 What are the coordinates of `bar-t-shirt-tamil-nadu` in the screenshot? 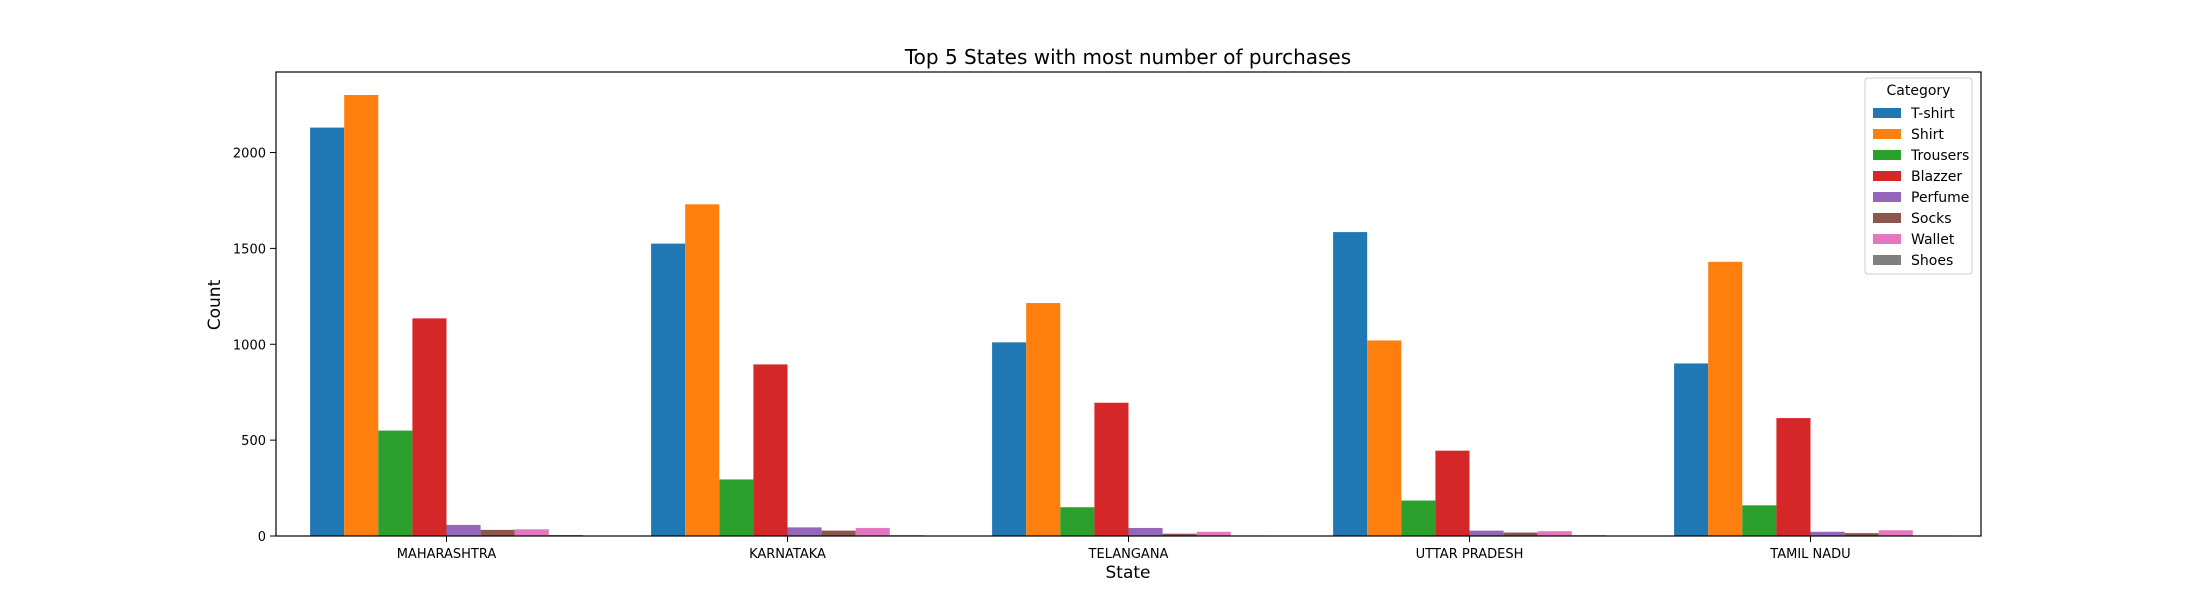 It's located at (1691, 449).